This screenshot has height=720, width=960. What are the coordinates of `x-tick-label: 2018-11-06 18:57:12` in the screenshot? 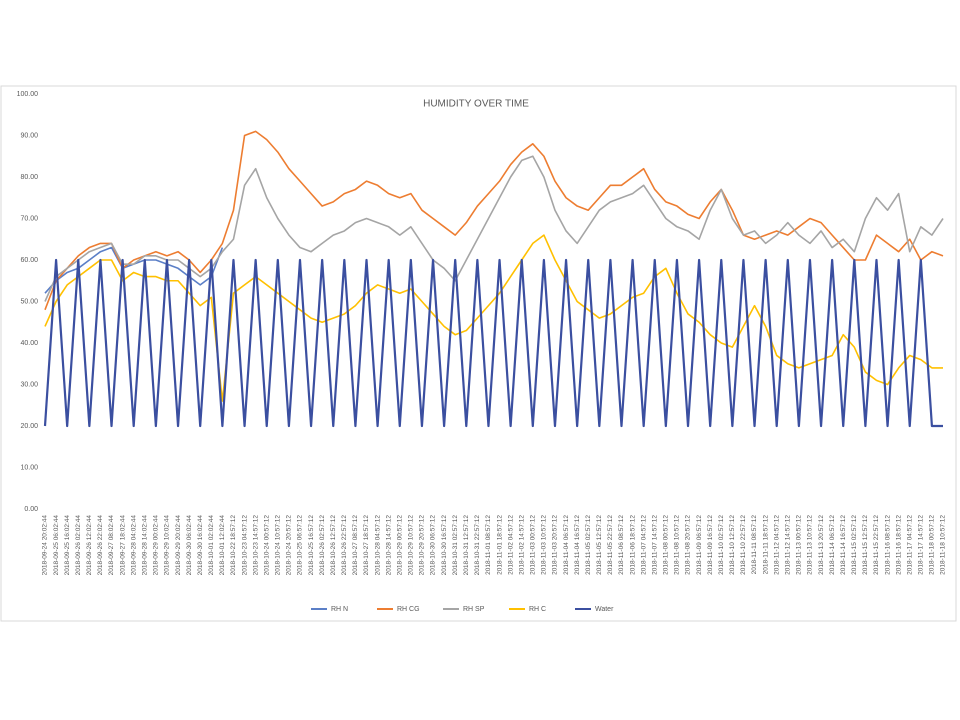 It's located at (632, 545).